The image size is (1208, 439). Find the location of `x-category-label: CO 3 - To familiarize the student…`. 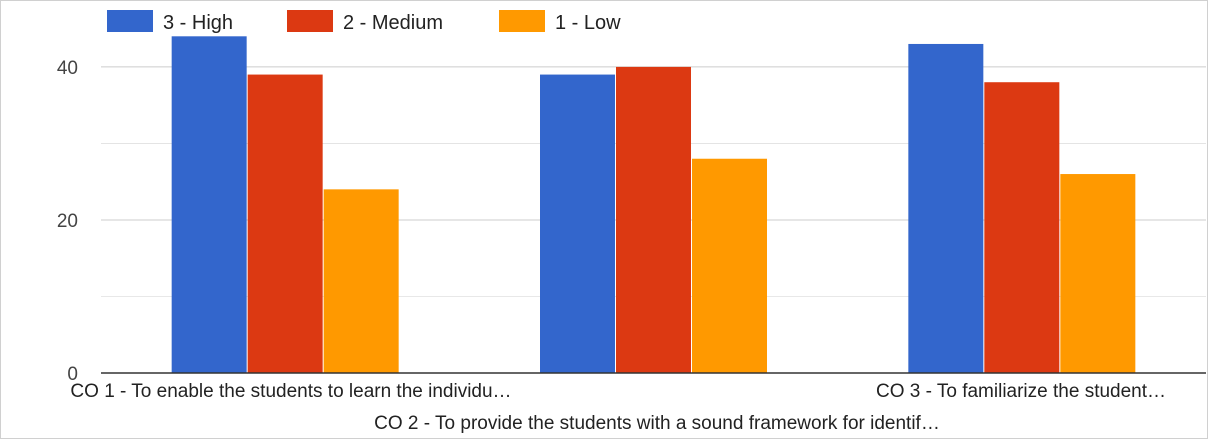

x-category-label: CO 3 - To familiarize the student… is located at coordinates (1021, 391).